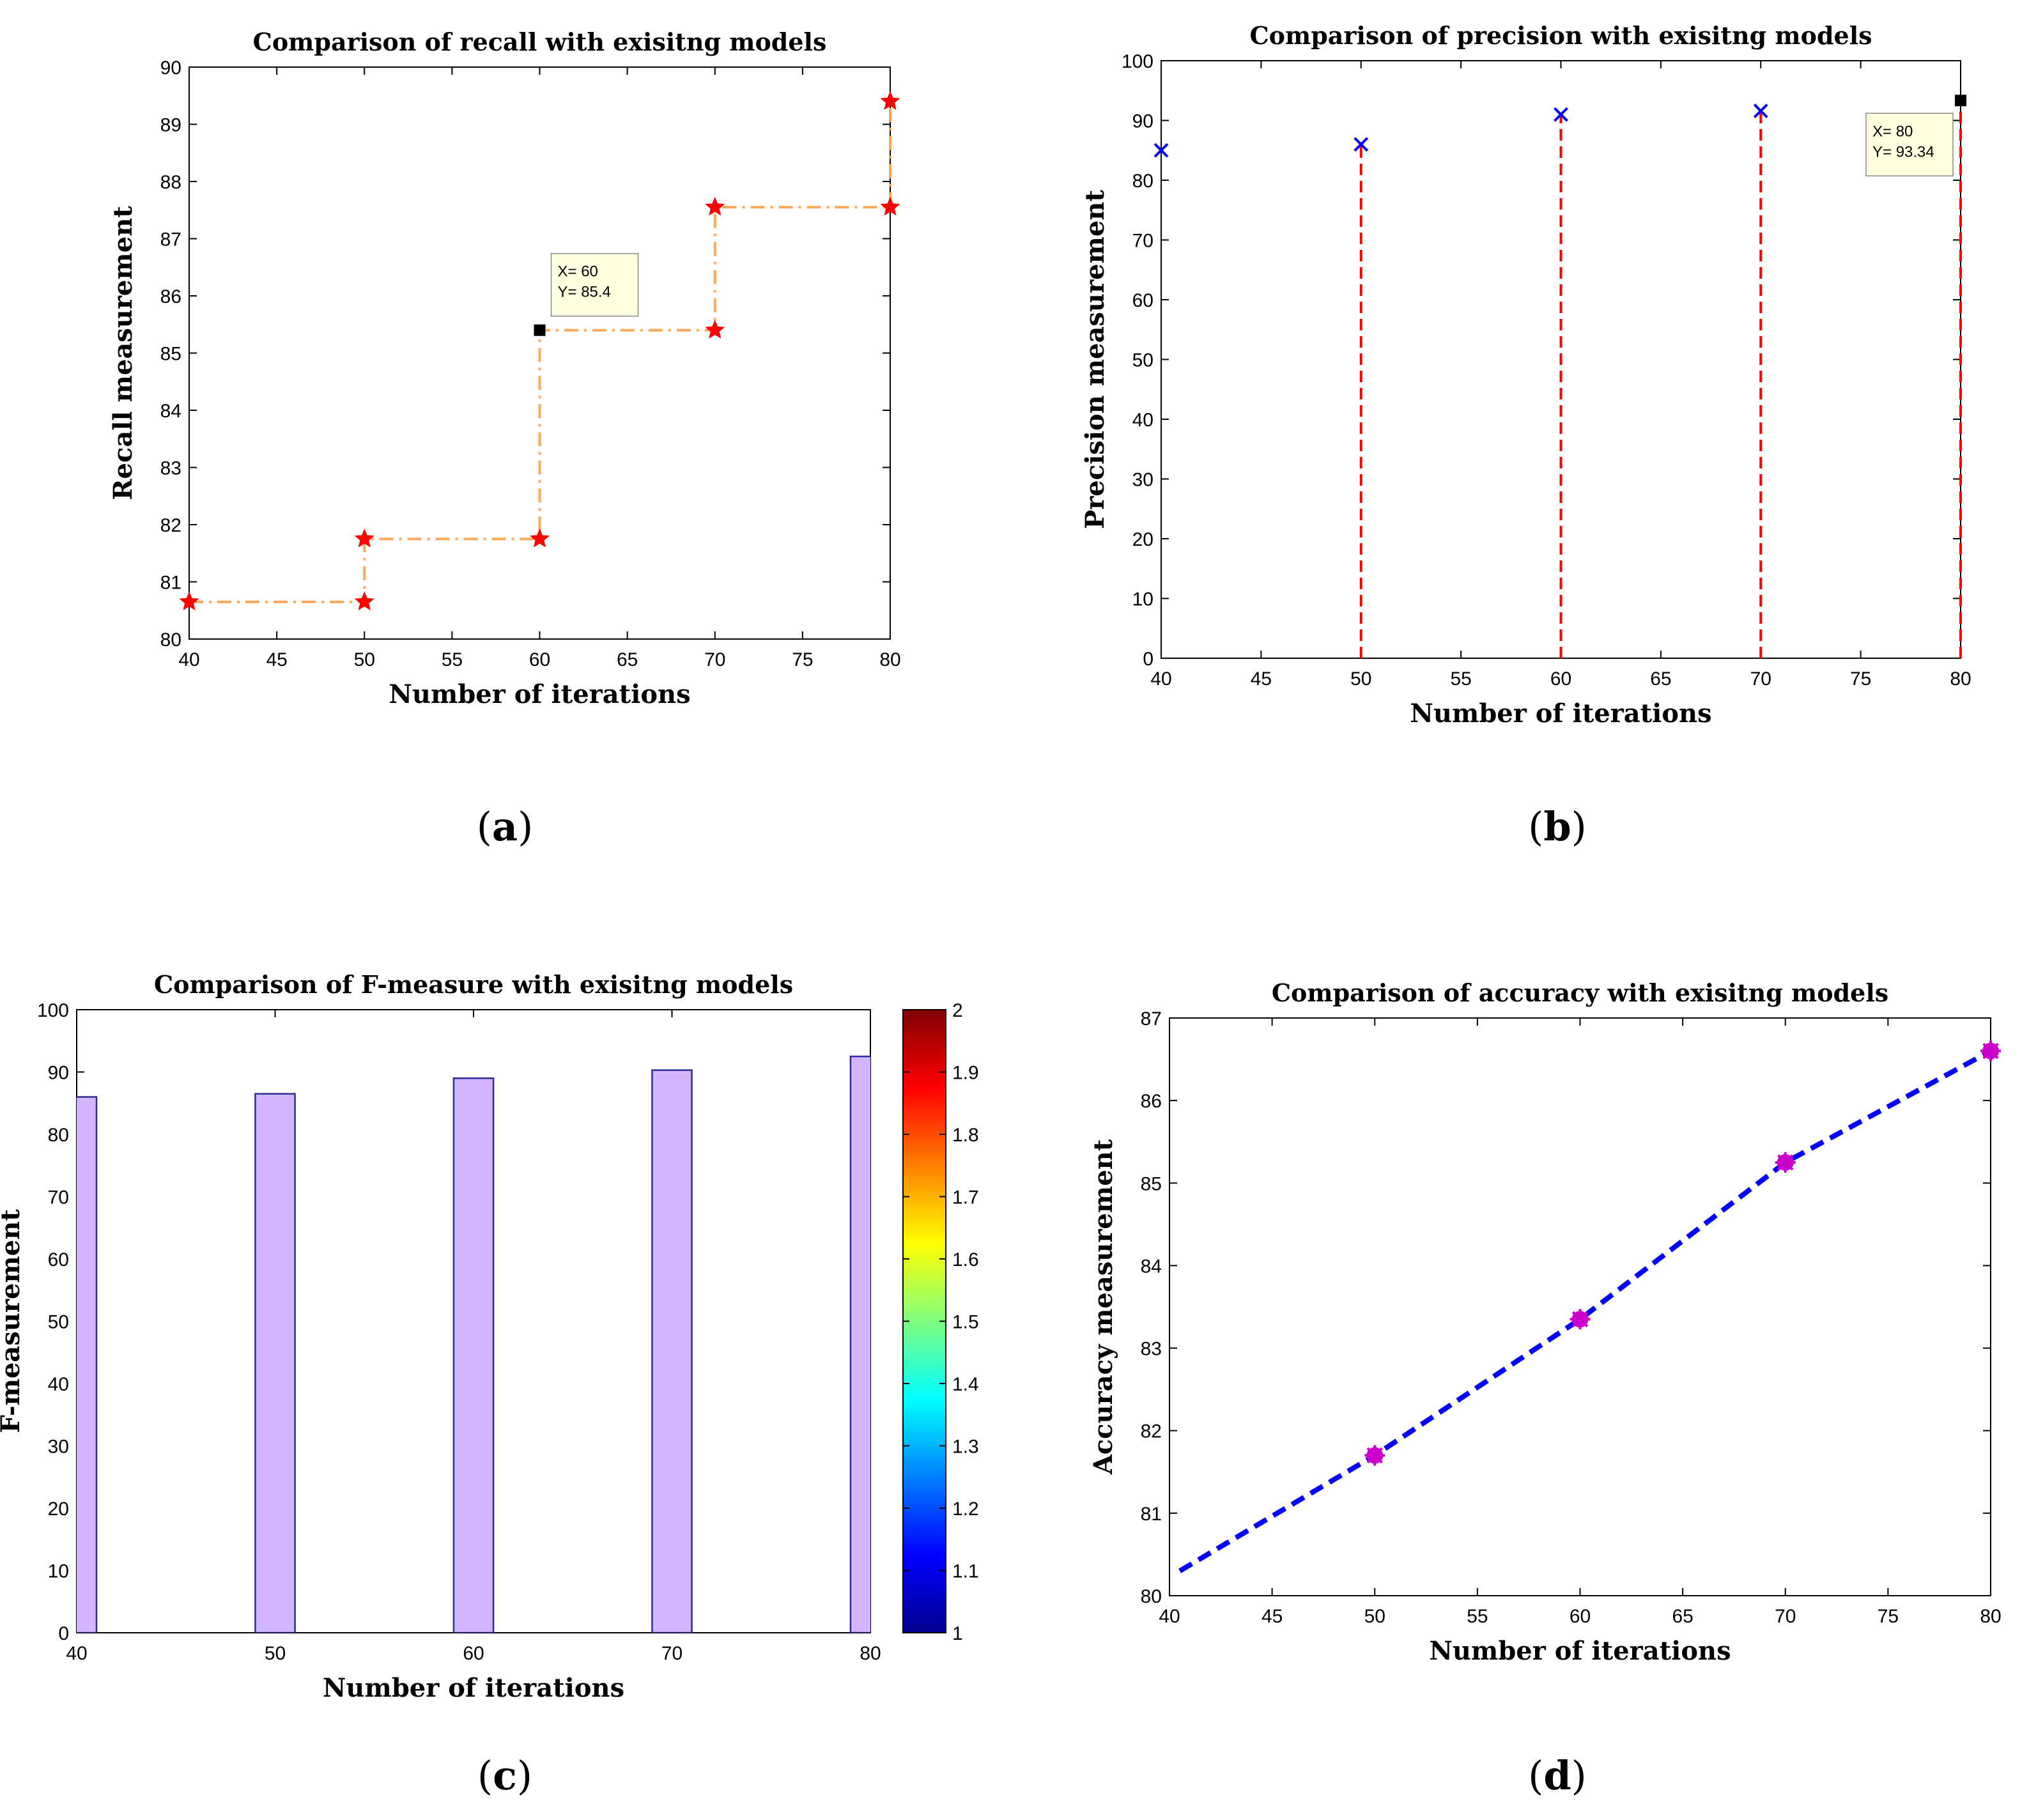  I want to click on colorbar-tick-label: 1.1, so click(965, 1571).